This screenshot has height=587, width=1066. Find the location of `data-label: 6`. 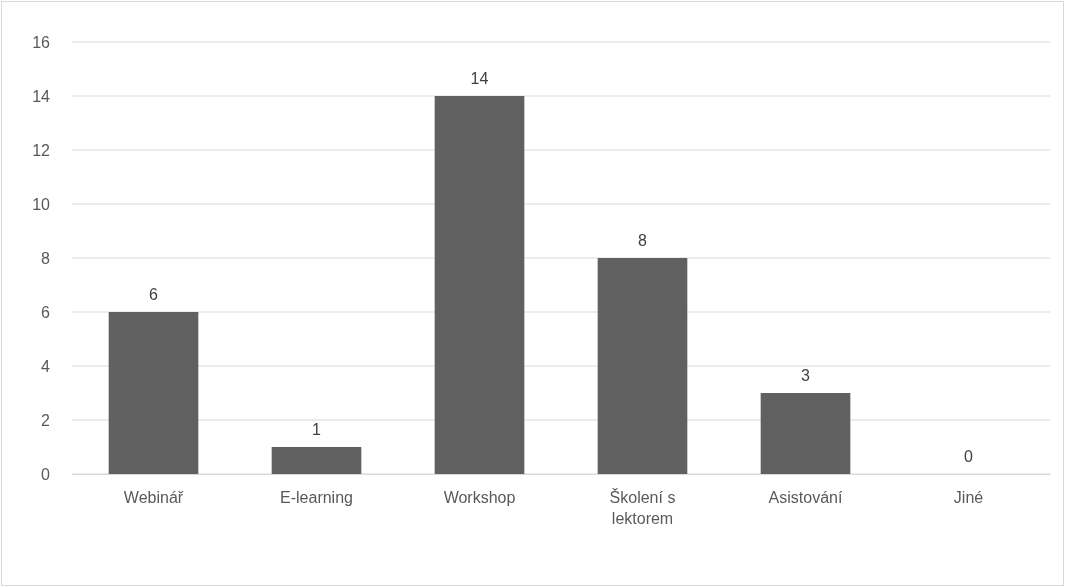

data-label: 6 is located at coordinates (154, 294).